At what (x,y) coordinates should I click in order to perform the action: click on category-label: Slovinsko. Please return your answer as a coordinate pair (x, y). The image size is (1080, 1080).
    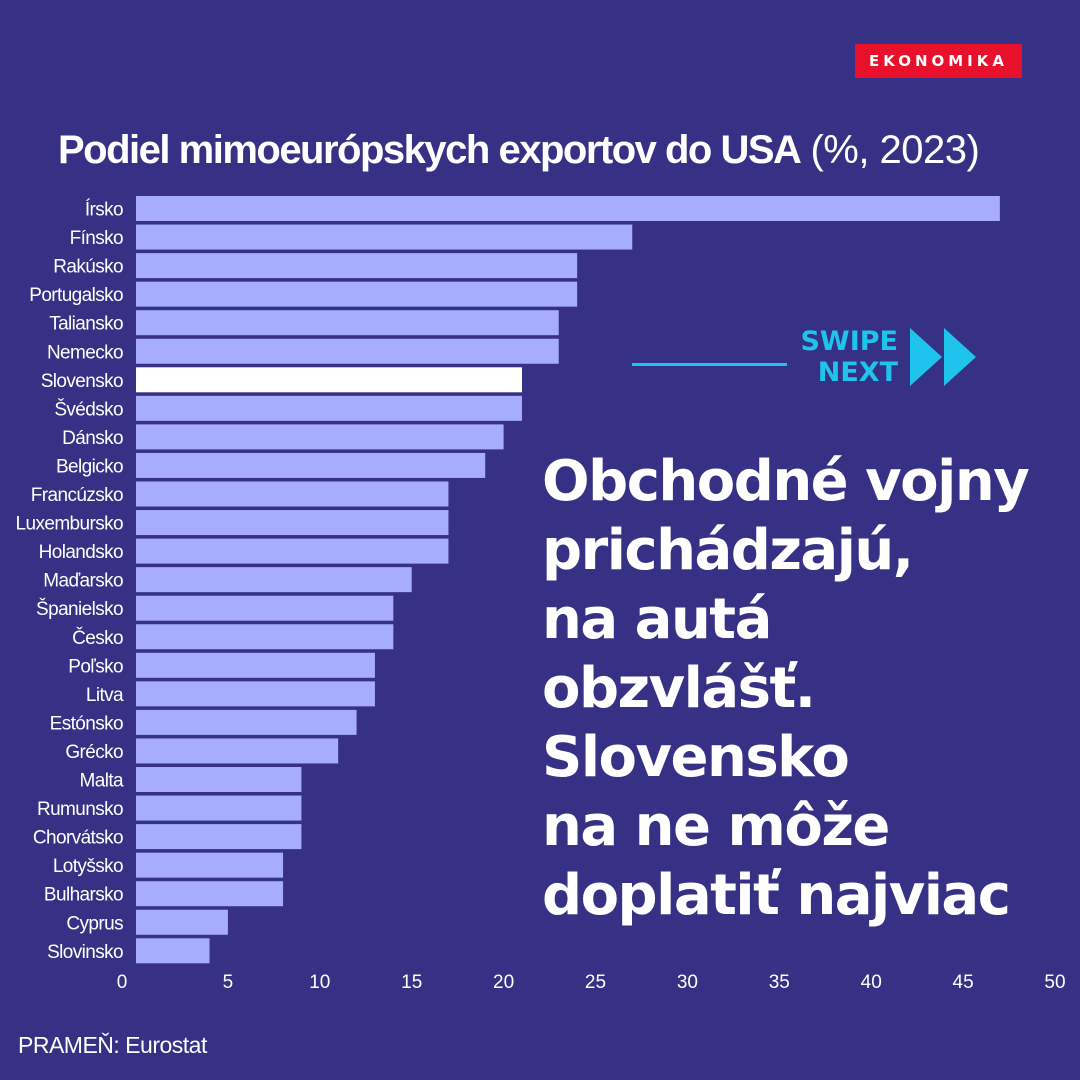
    Looking at the image, I should click on (85, 952).